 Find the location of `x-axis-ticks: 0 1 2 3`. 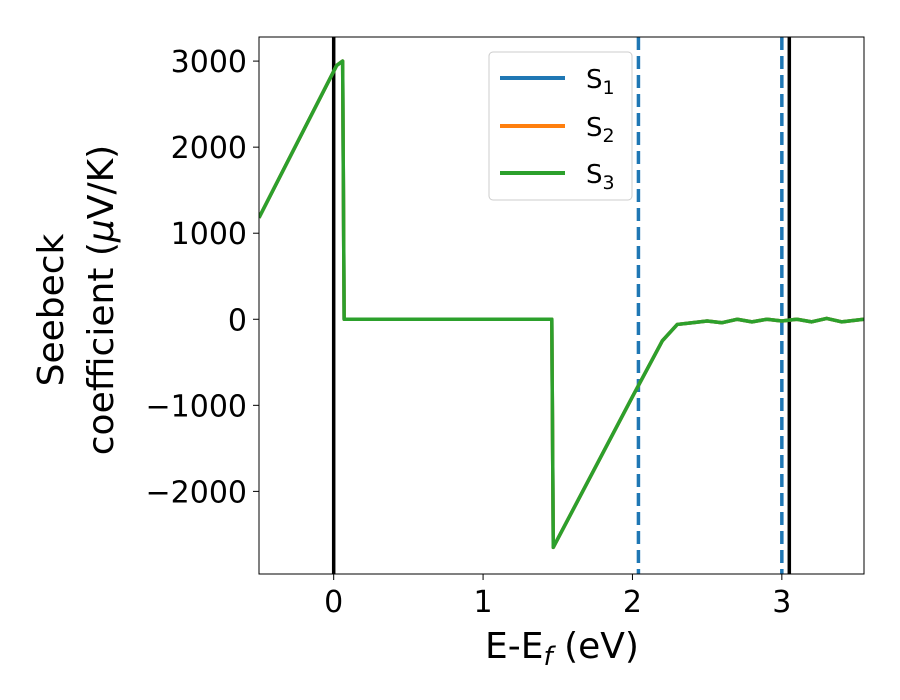

x-axis-ticks: 0 1 2 3 is located at coordinates (557, 597).